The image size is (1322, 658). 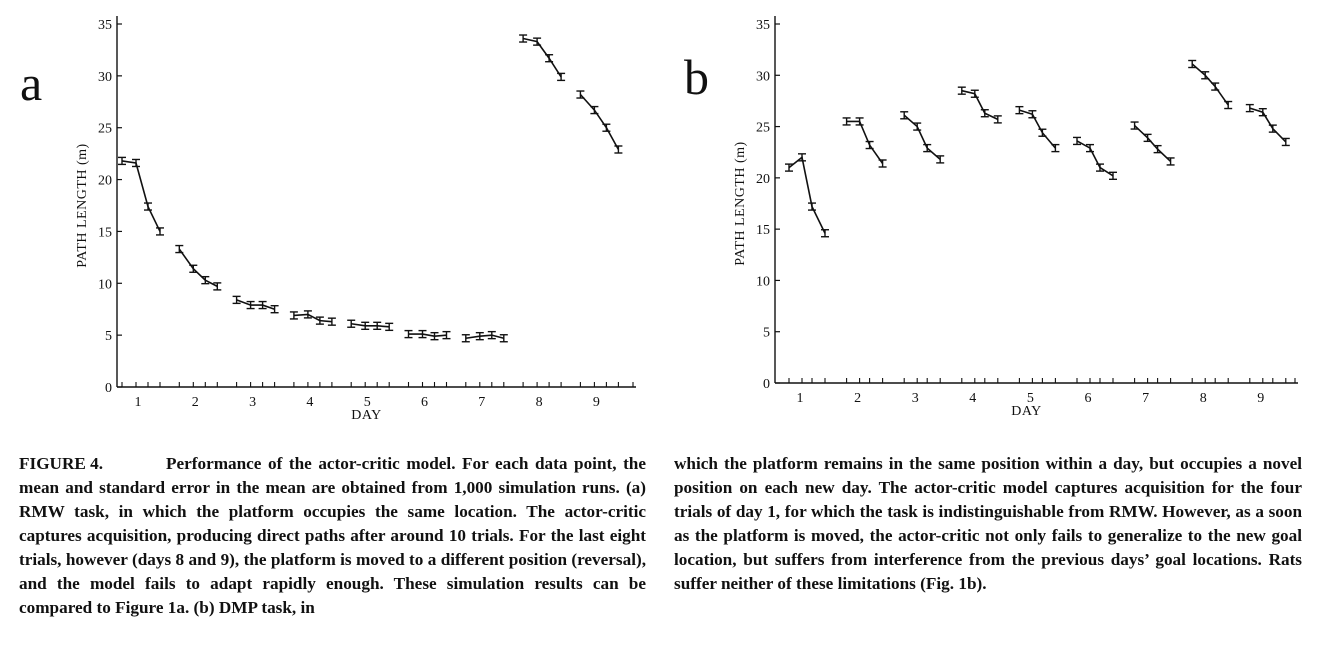 I want to click on y-axis-title: PATH LENGTH (m), so click(x=82, y=205).